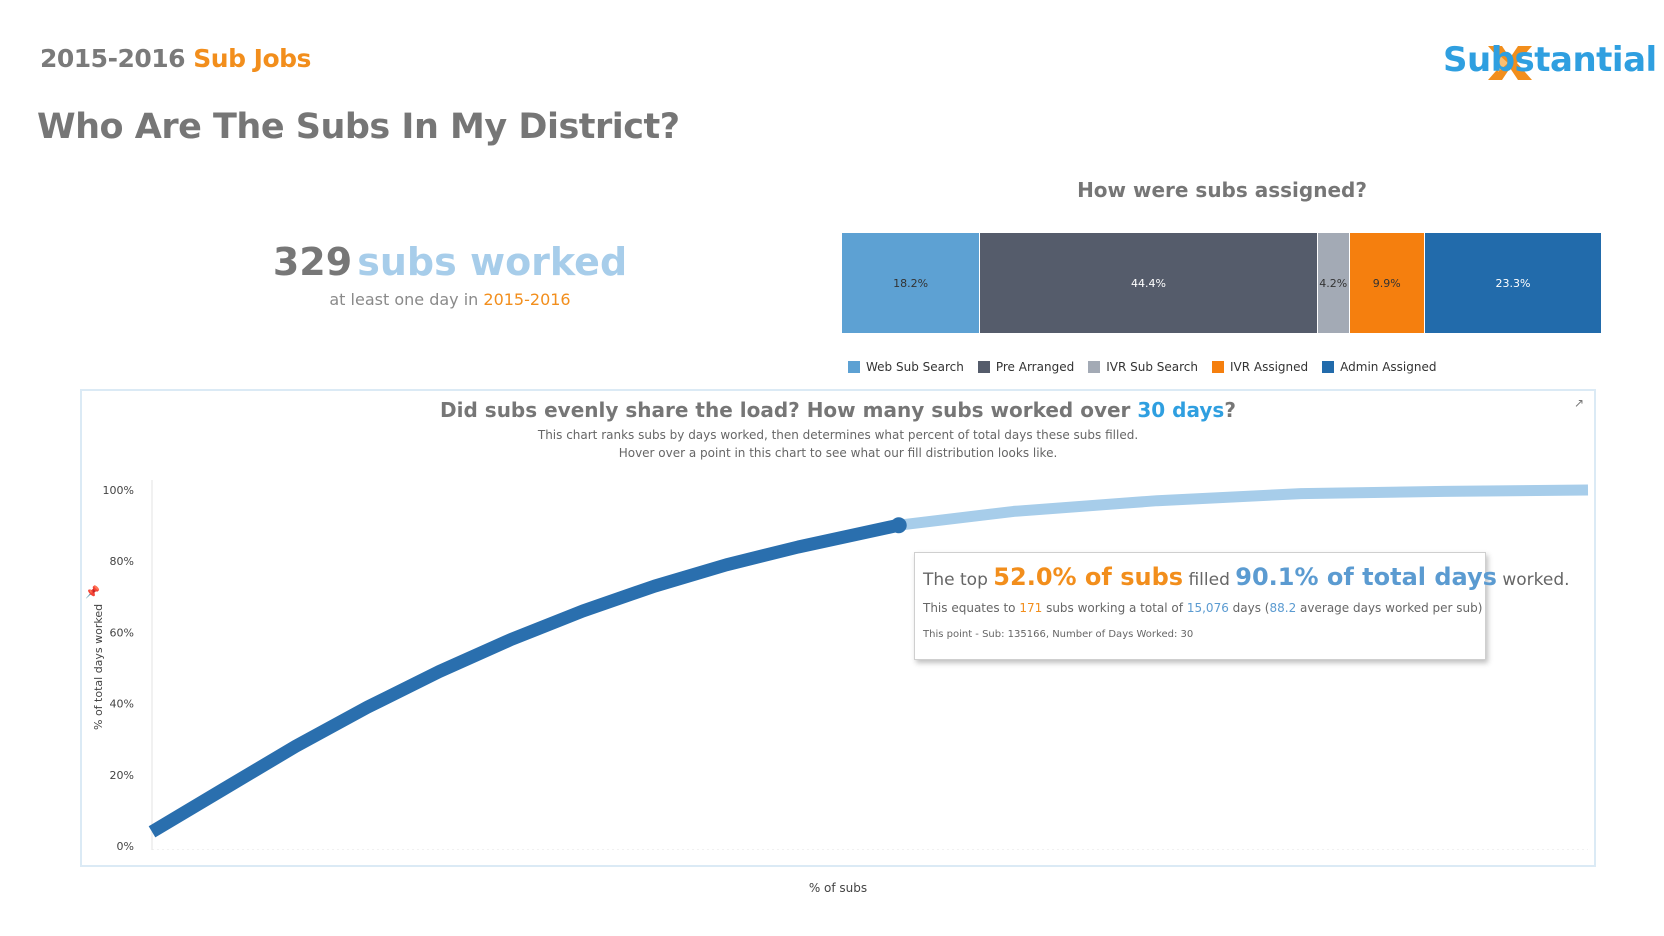 The width and height of the screenshot is (1664, 936). What do you see at coordinates (252, 58) in the screenshot?
I see `report-name: Sub Jobs` at bounding box center [252, 58].